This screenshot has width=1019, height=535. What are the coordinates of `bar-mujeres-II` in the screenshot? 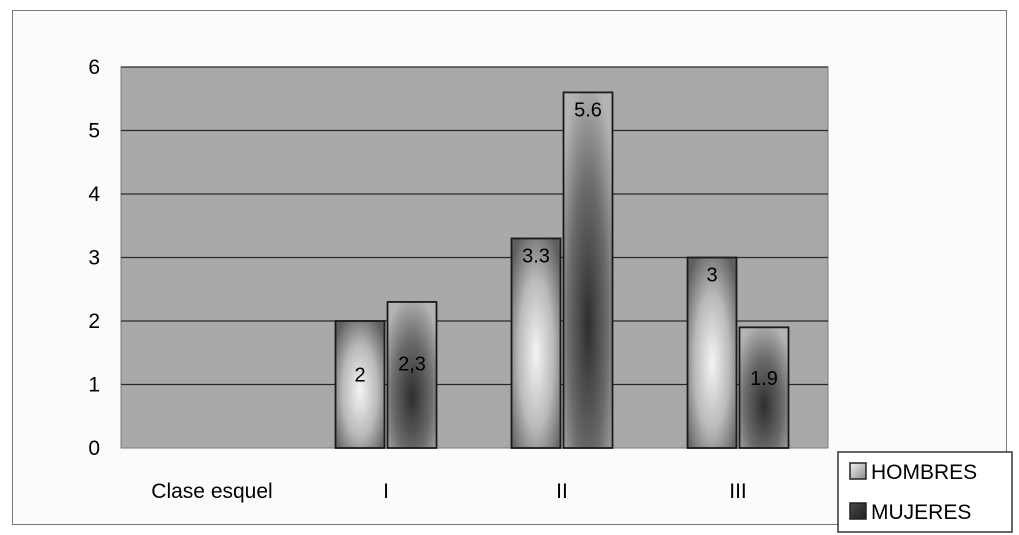 It's located at (588, 270).